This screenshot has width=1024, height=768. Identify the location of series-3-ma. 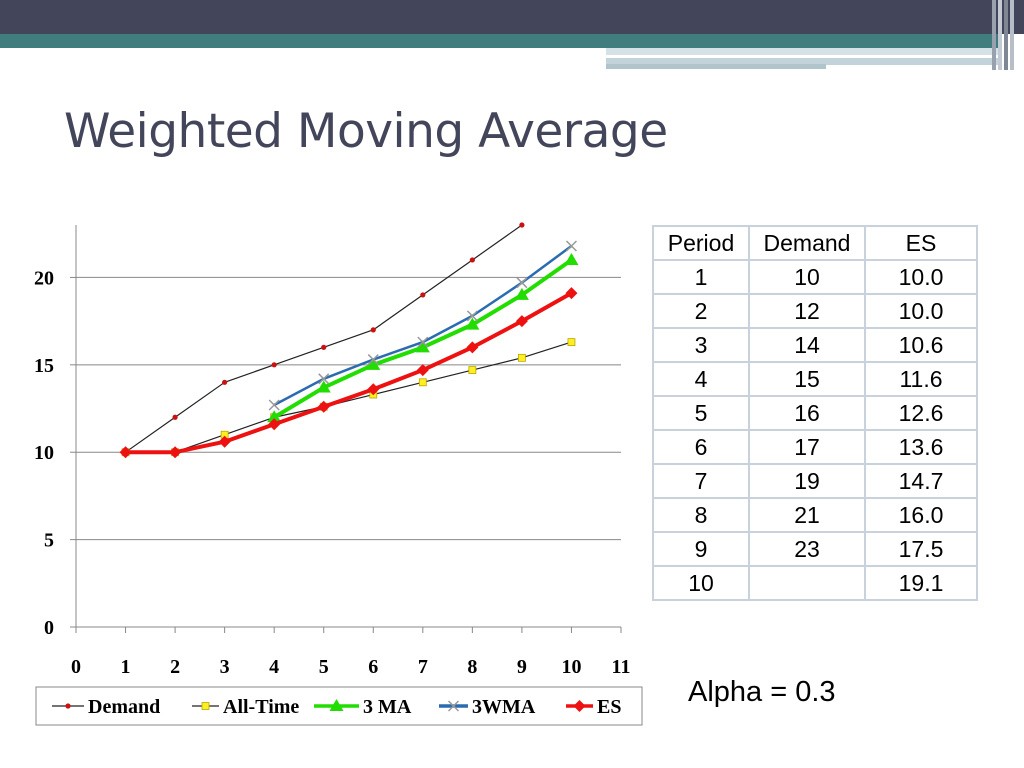
(423, 337).